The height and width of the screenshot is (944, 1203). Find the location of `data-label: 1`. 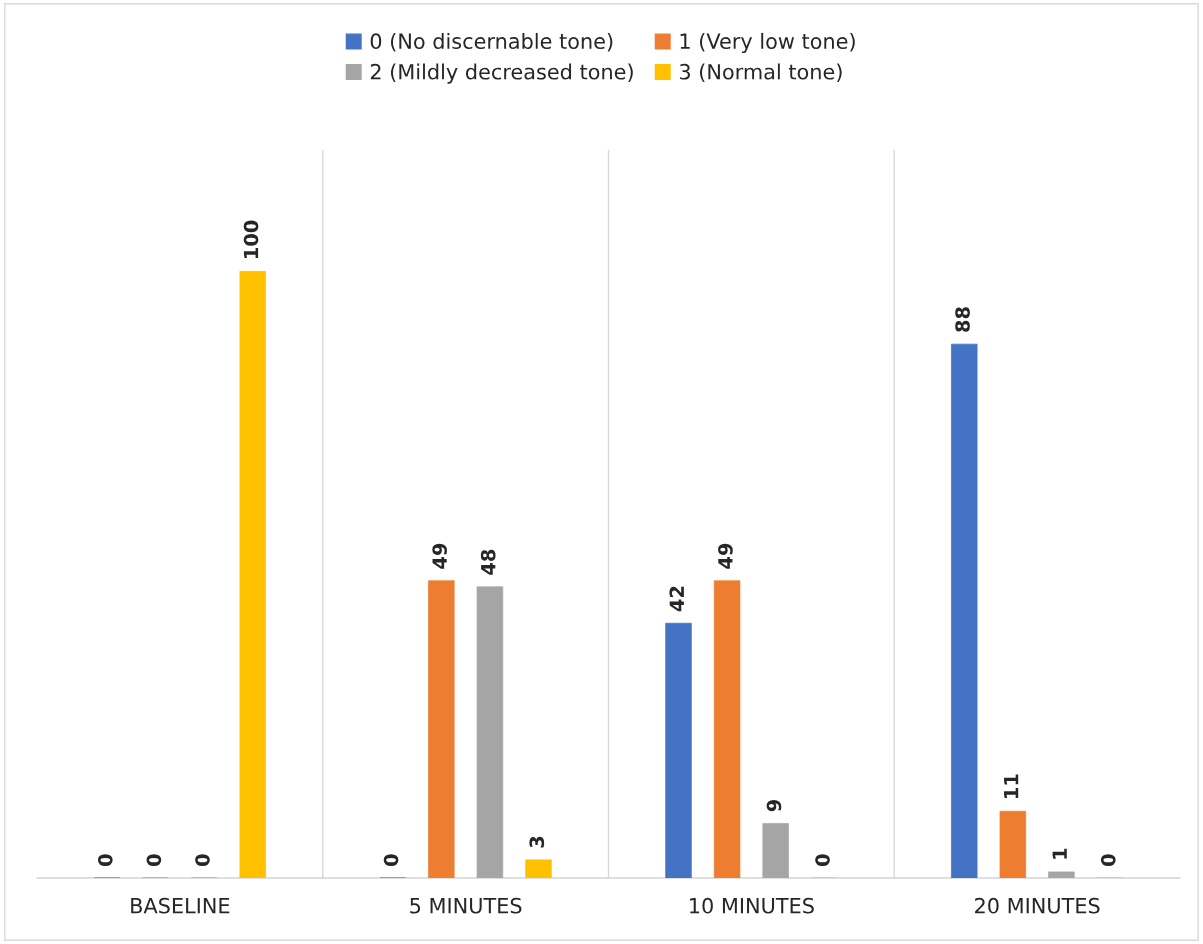

data-label: 1 is located at coordinates (1059, 853).